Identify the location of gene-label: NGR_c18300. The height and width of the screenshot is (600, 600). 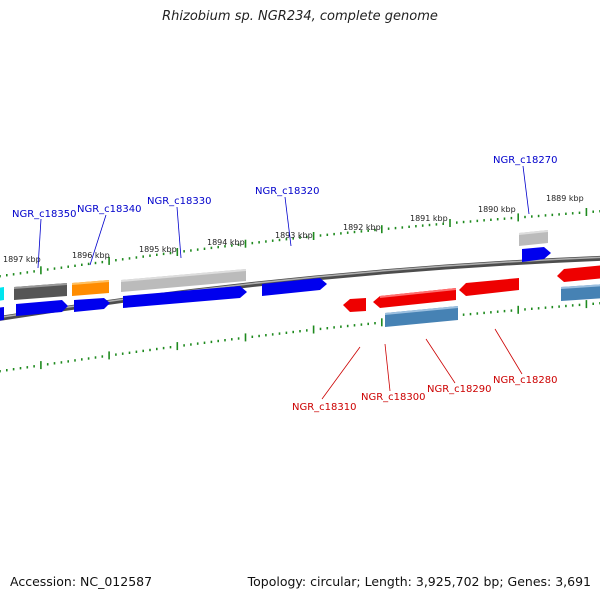
(393, 397).